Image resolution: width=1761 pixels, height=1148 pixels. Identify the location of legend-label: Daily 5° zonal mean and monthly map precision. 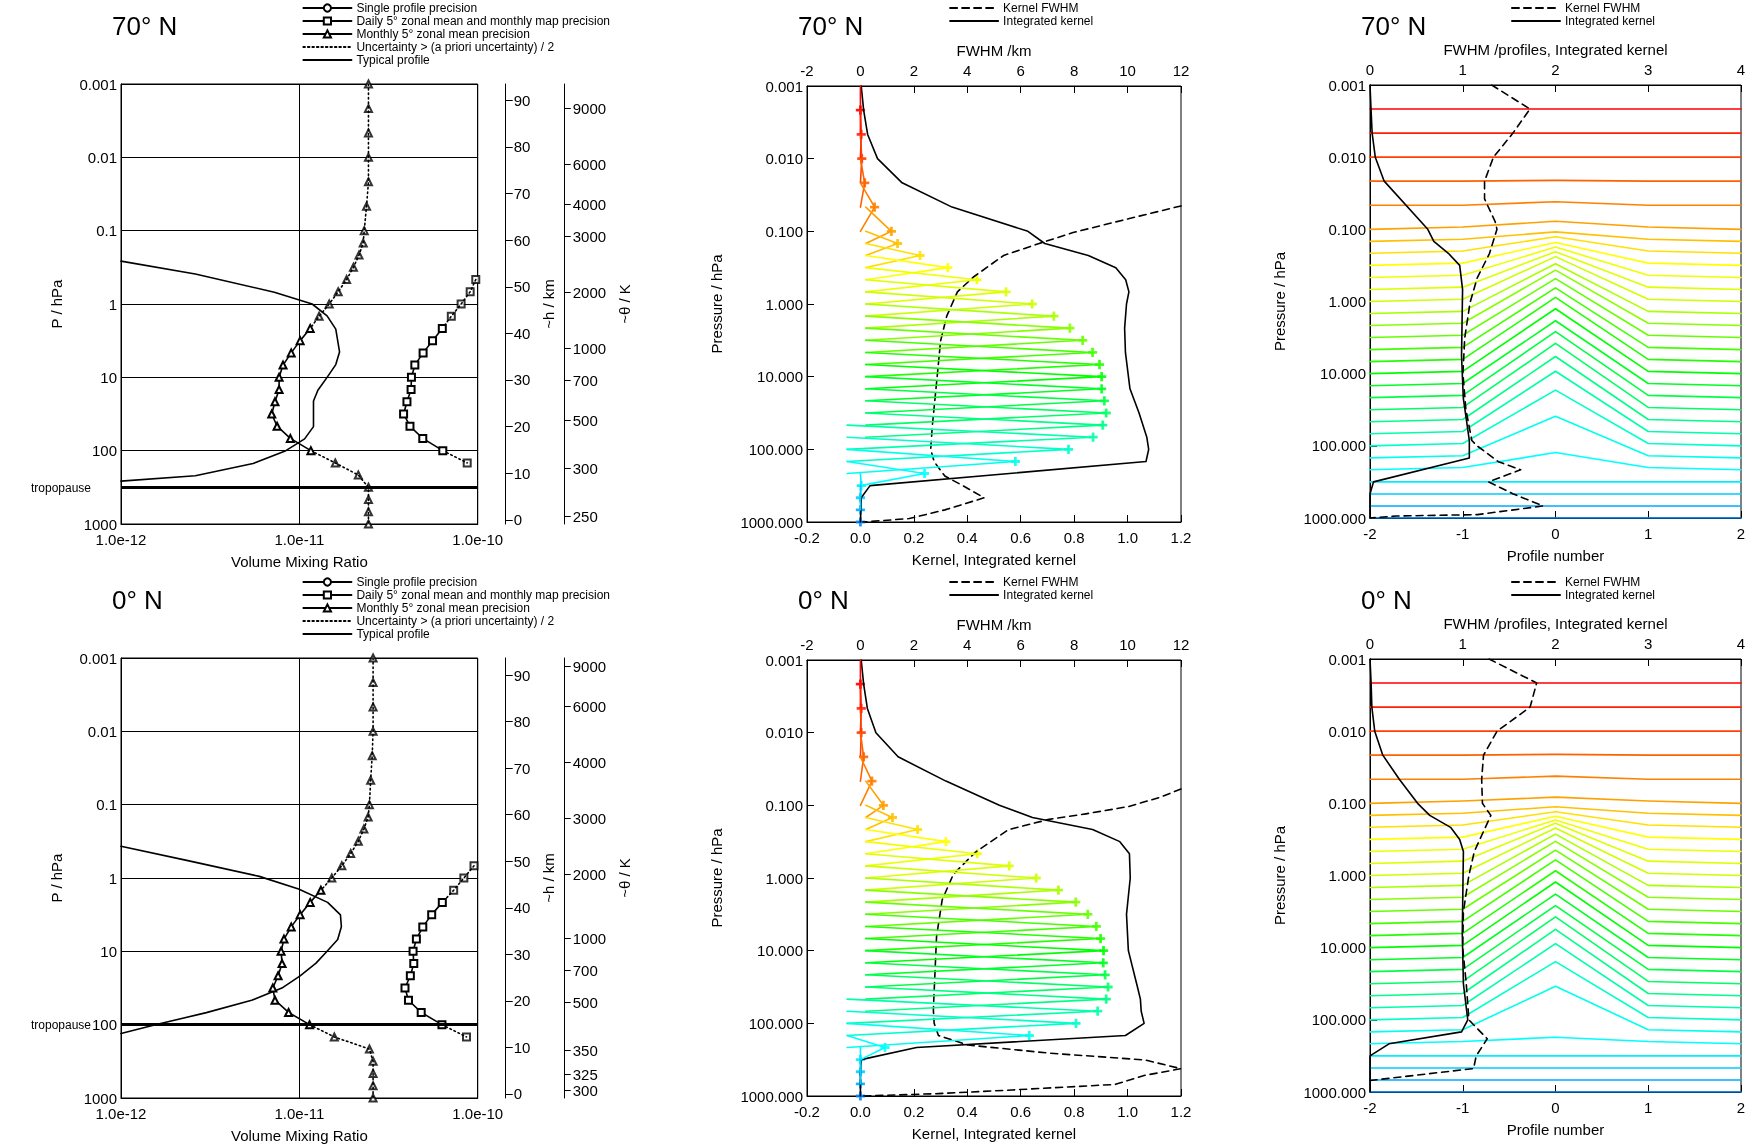
(483, 21).